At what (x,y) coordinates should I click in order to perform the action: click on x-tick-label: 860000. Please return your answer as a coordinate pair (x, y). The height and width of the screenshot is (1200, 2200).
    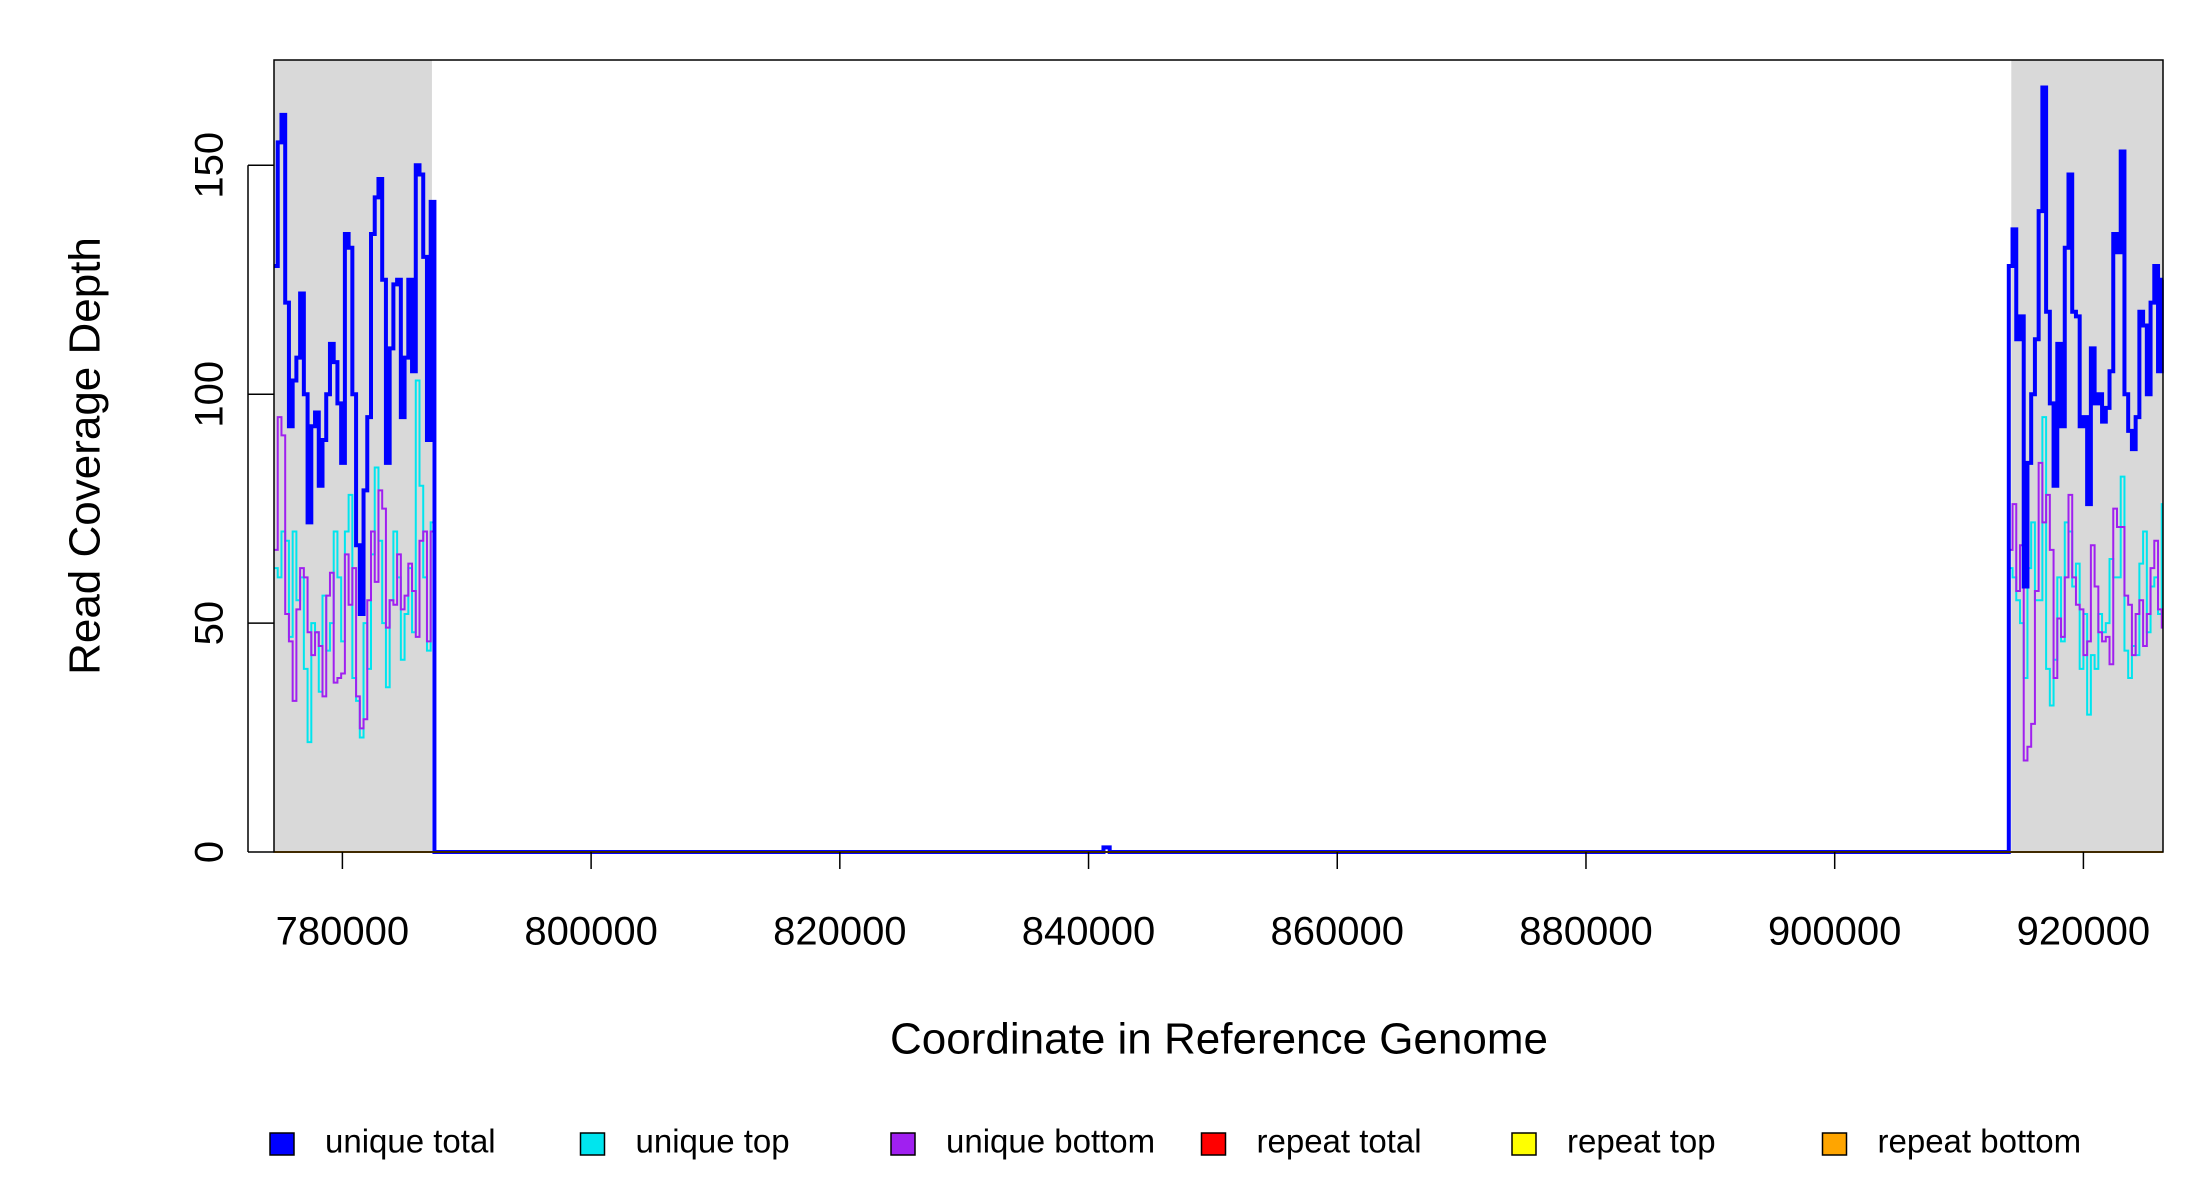
    Looking at the image, I should click on (1337, 932).